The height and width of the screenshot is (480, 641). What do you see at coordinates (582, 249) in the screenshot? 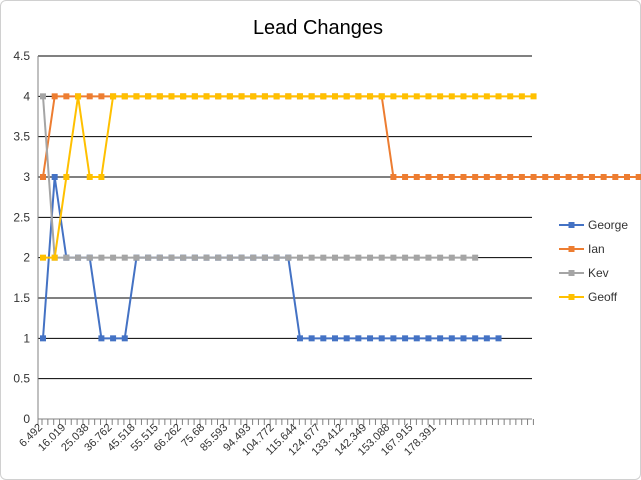
I see `legend-entry: Ian` at bounding box center [582, 249].